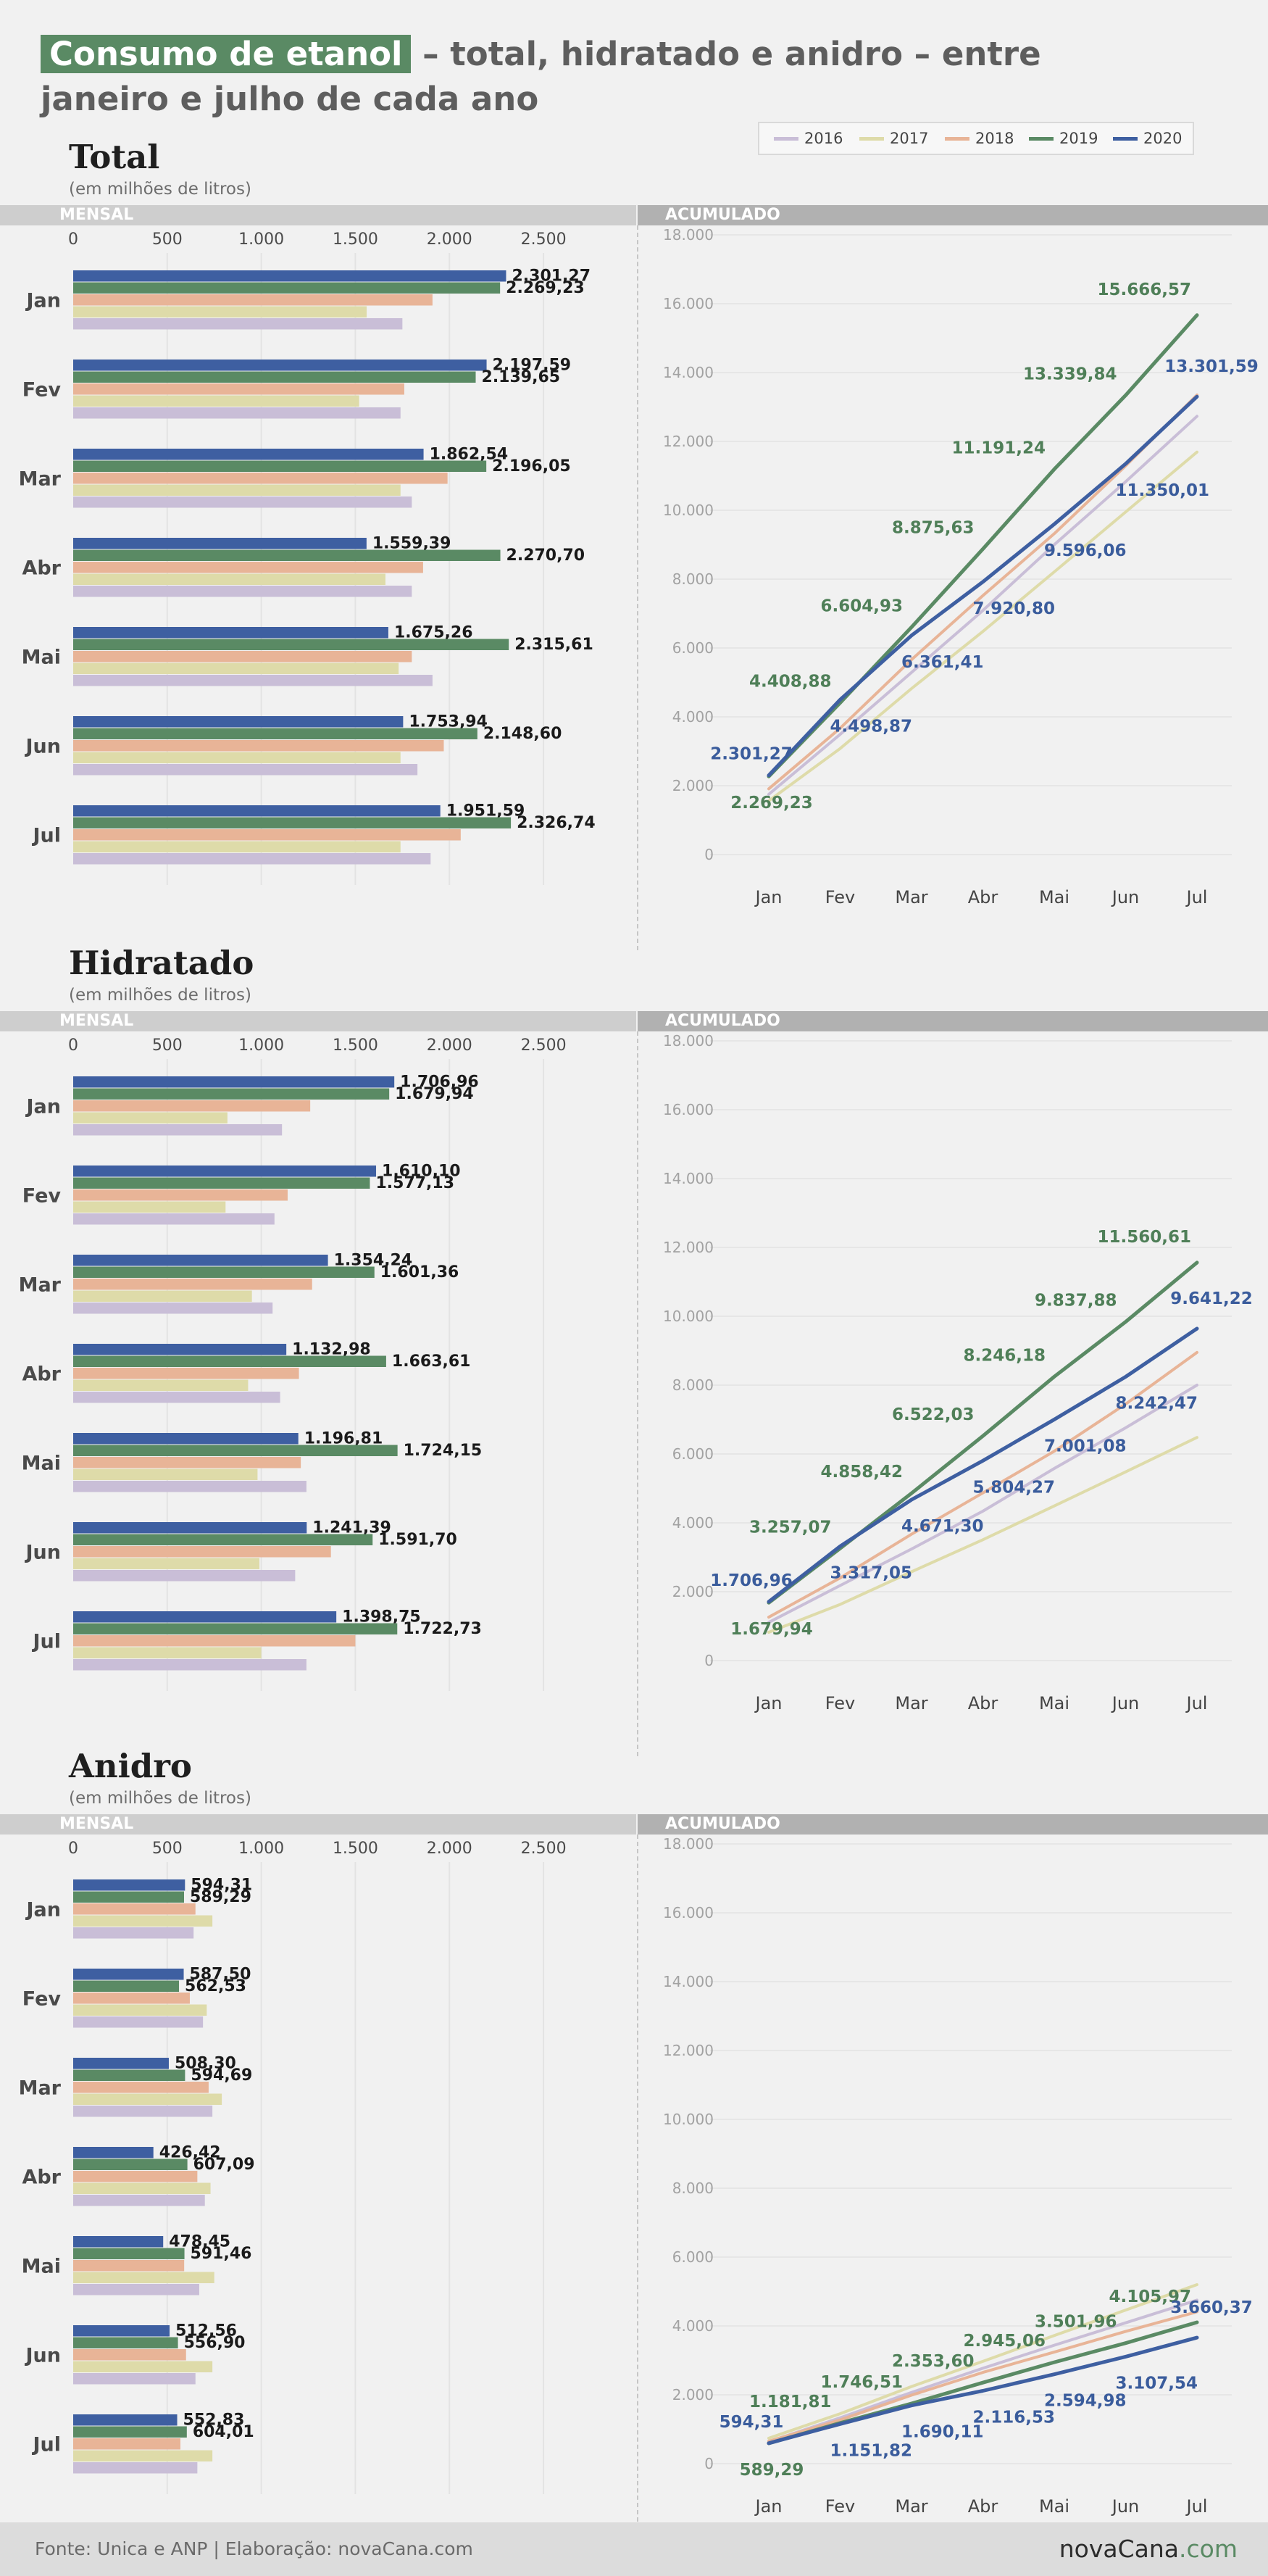  I want to click on section-title: Total, so click(114, 157).